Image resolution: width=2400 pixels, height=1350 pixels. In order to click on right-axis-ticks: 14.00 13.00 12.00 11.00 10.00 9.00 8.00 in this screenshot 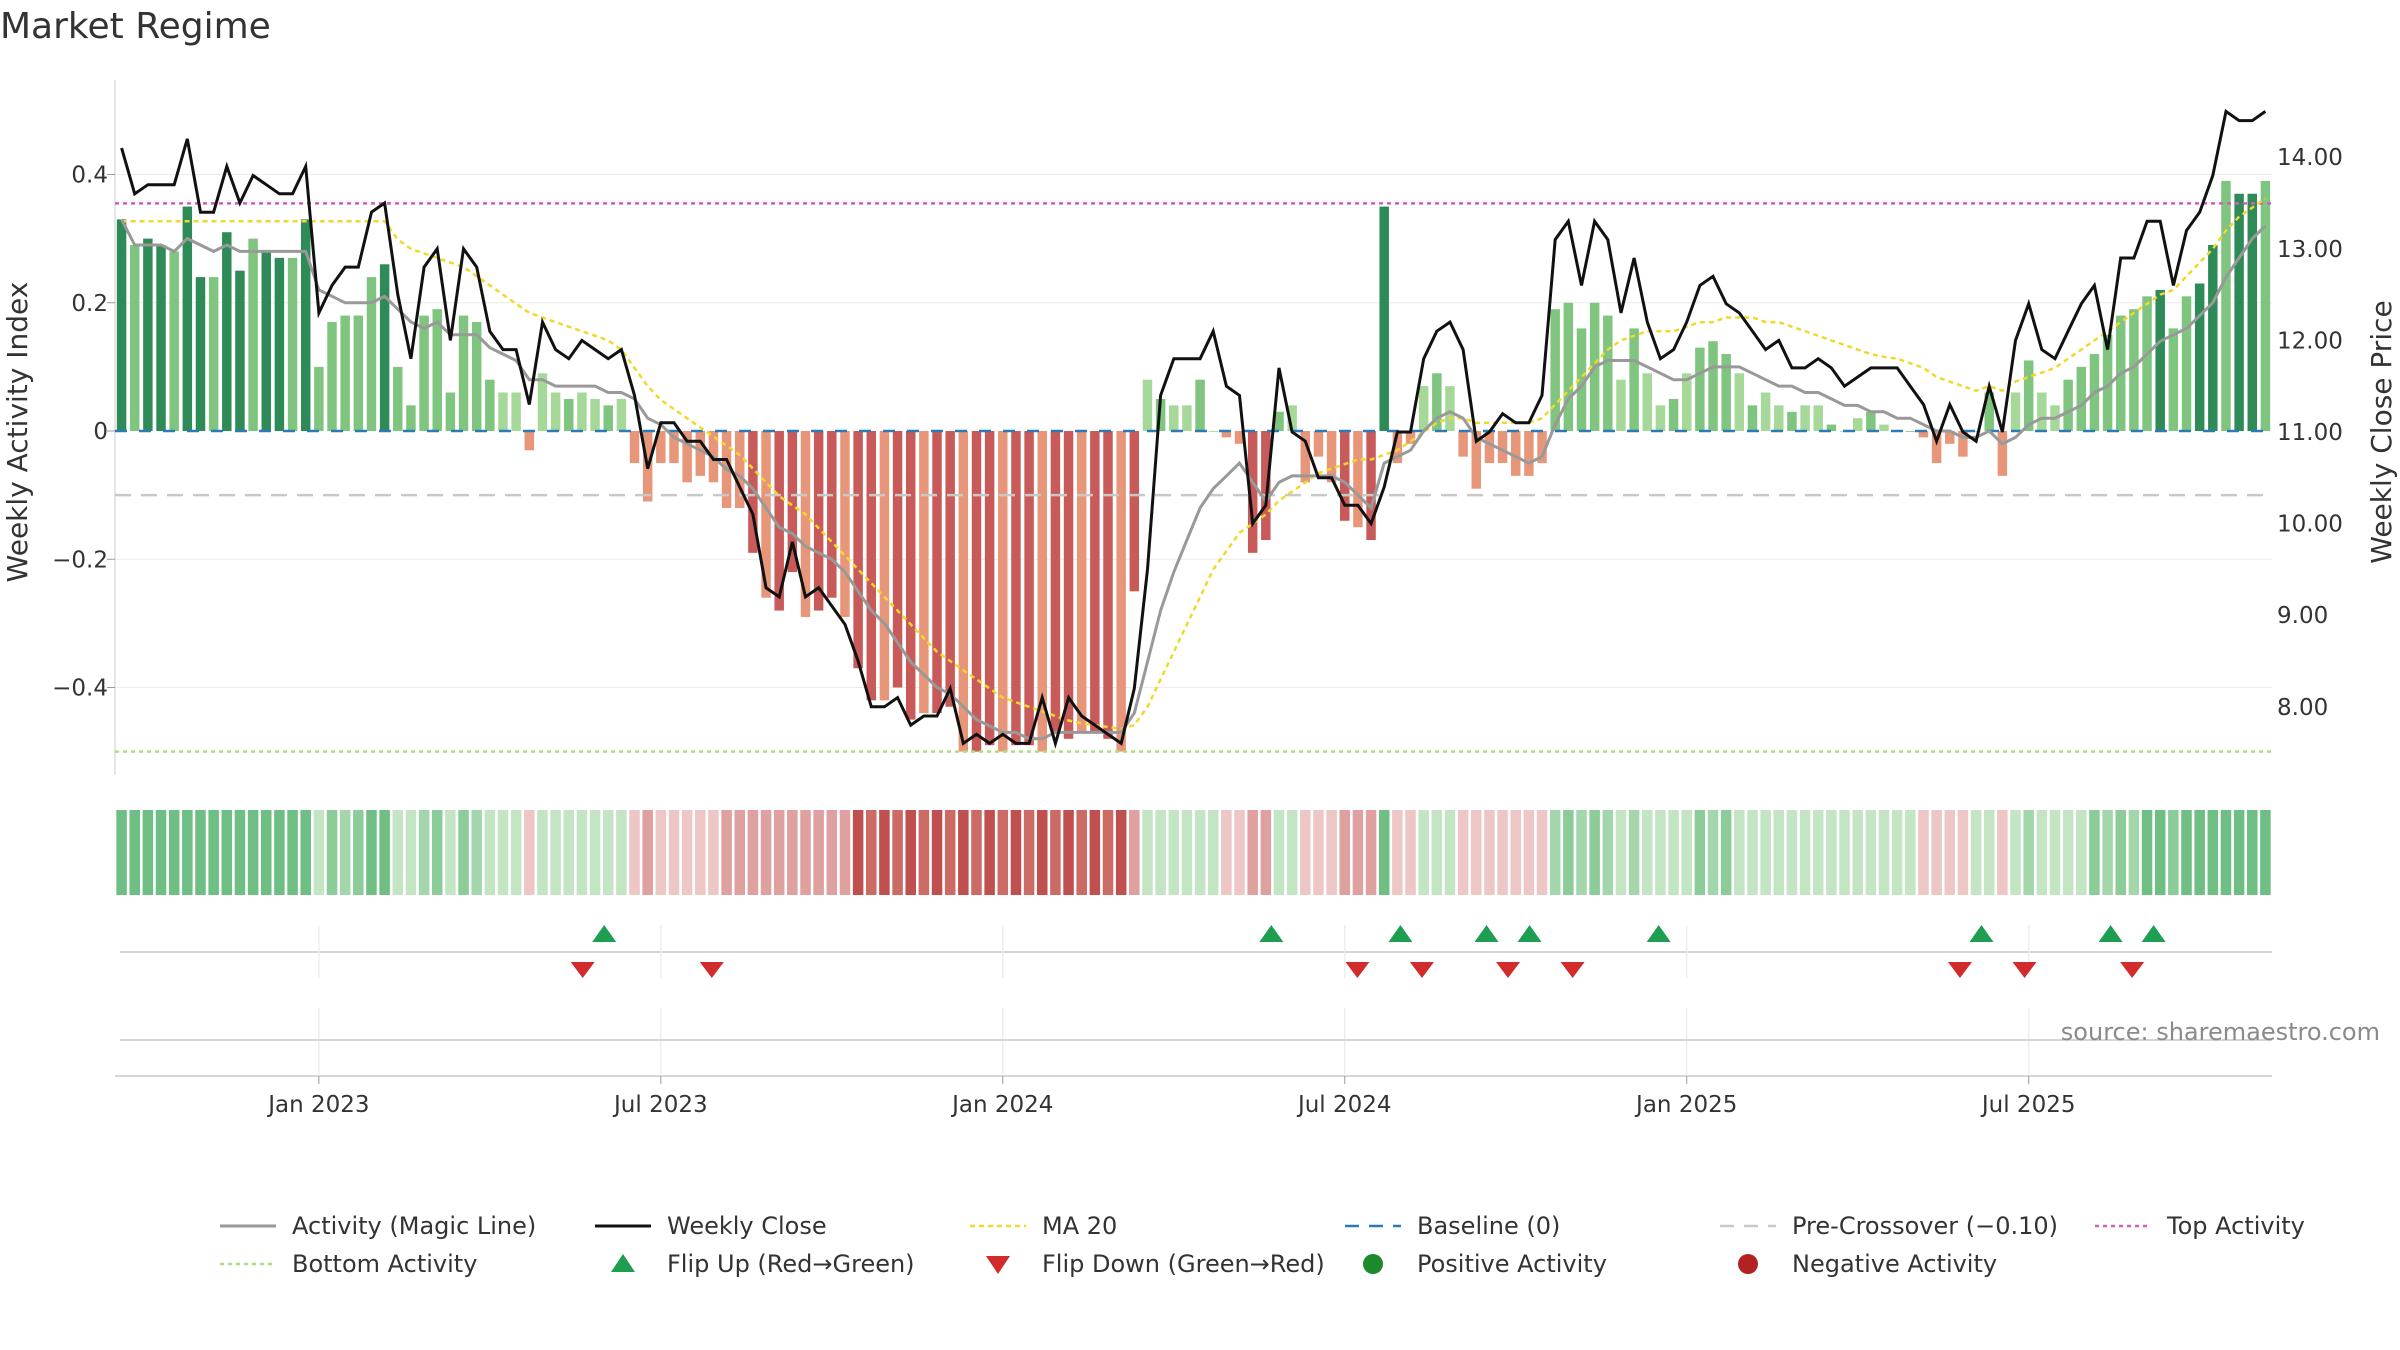, I will do `click(2310, 433)`.